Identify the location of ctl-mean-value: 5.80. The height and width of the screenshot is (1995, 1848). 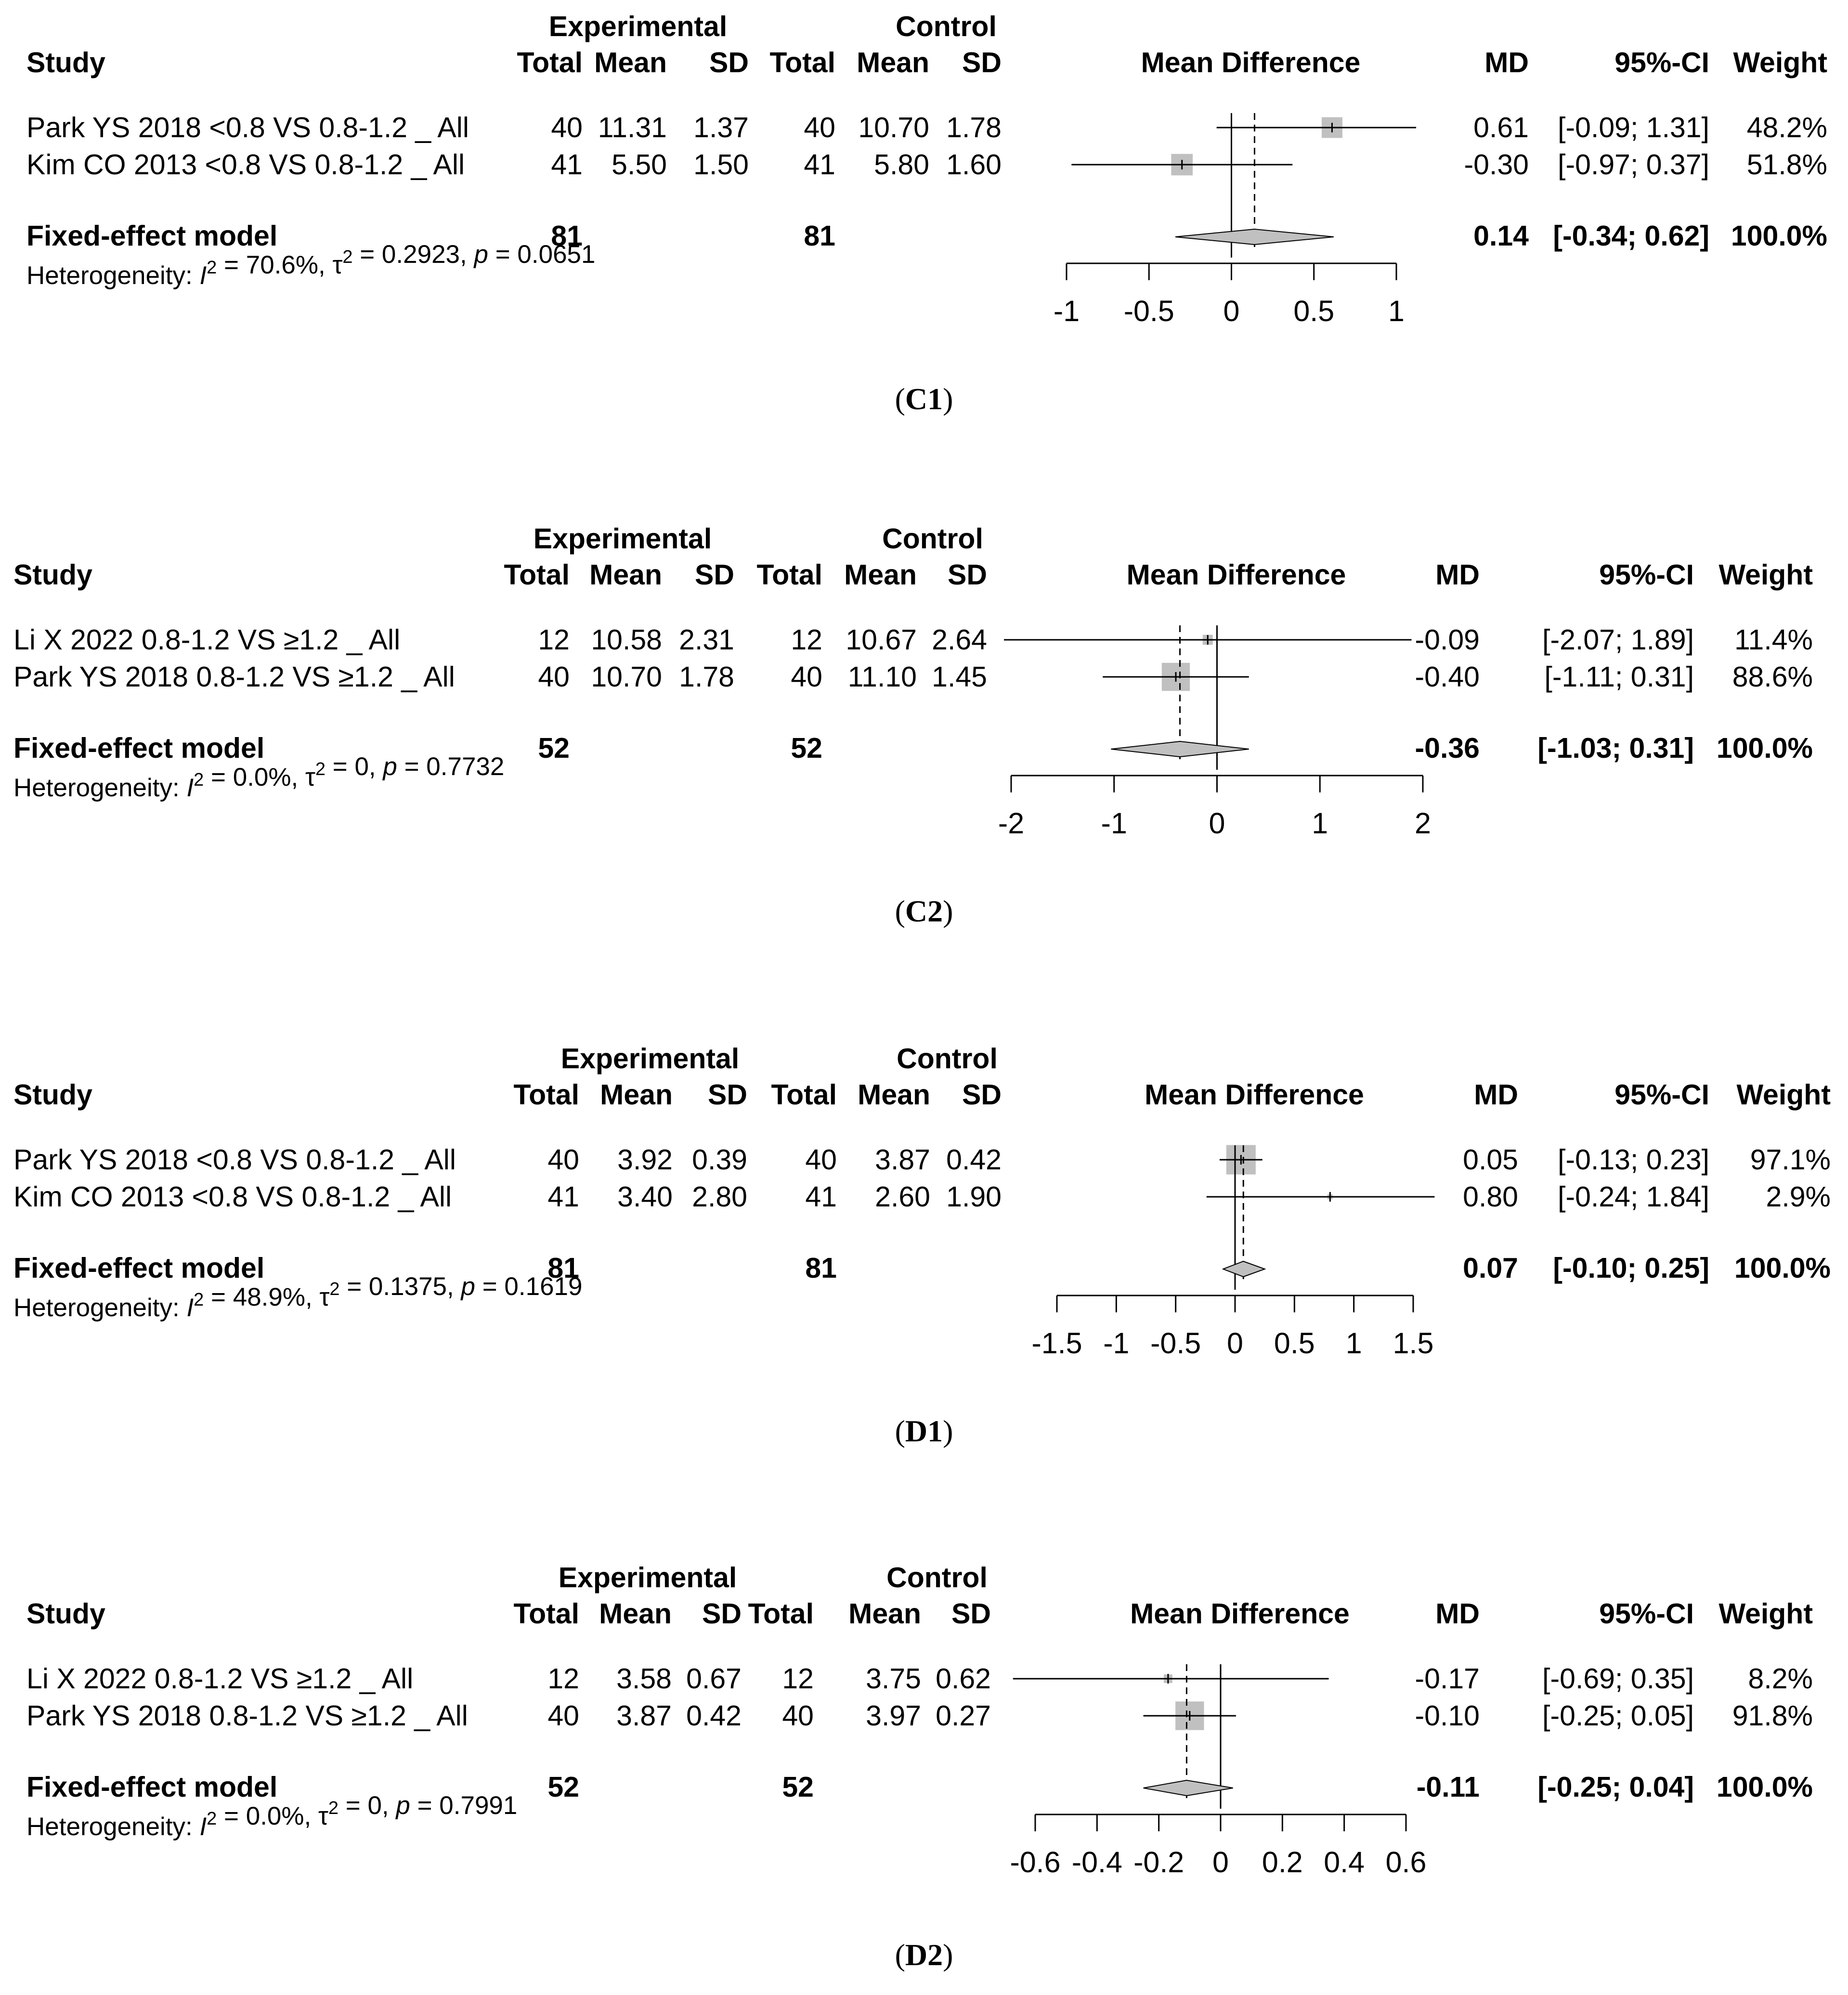
(901, 165).